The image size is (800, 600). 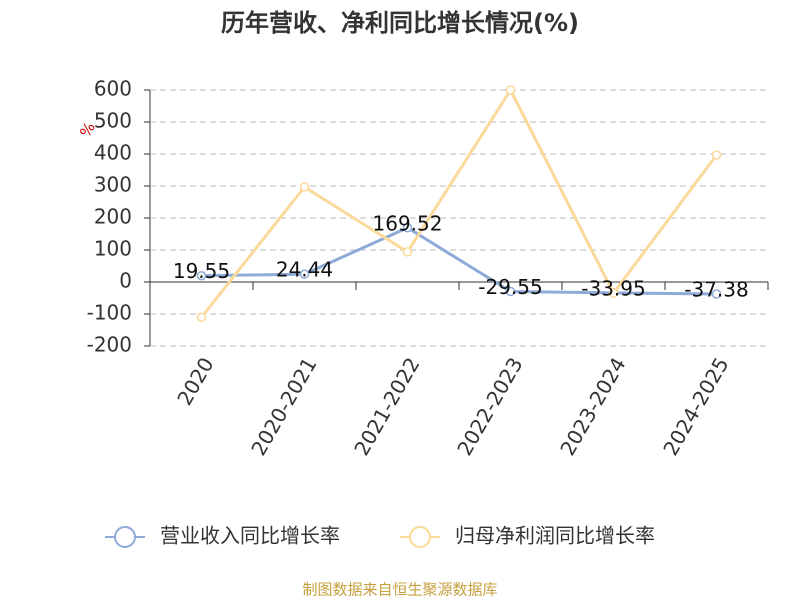 I want to click on data-label: -29.55, so click(x=510, y=287).